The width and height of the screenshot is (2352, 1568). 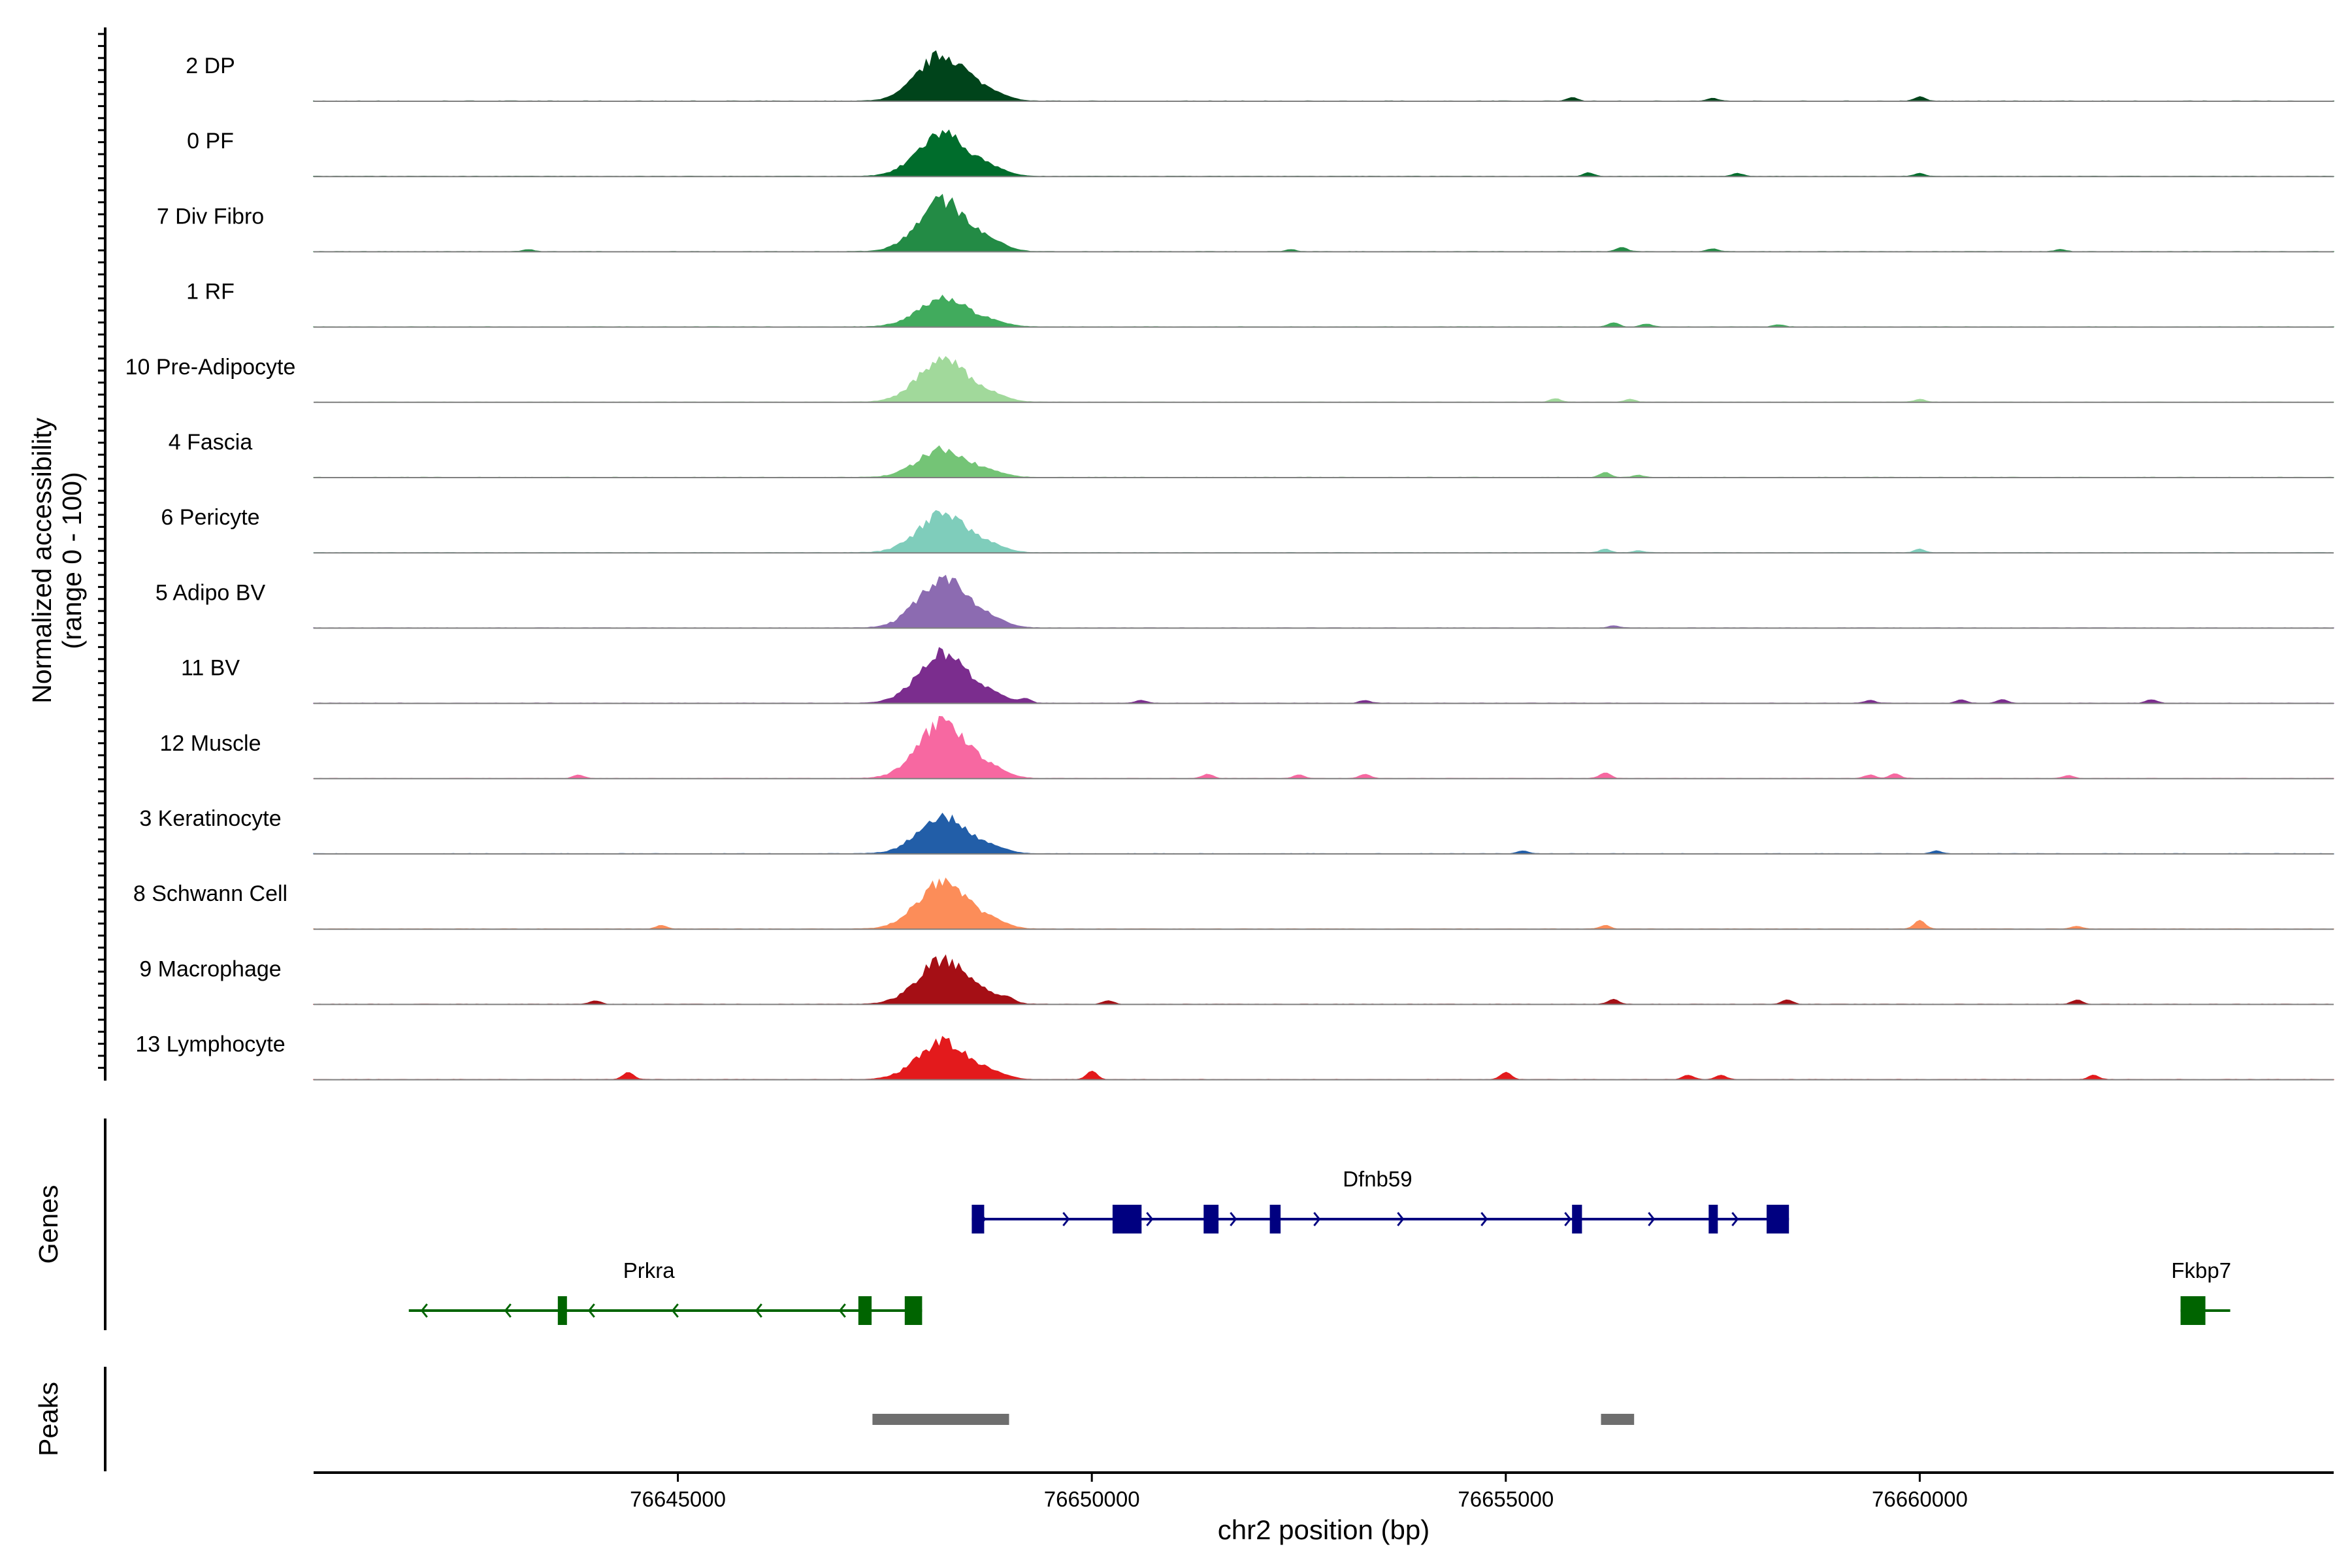 I want to click on track-8-schwann-cell: 8 Schwann Cell, so click(x=1233, y=903).